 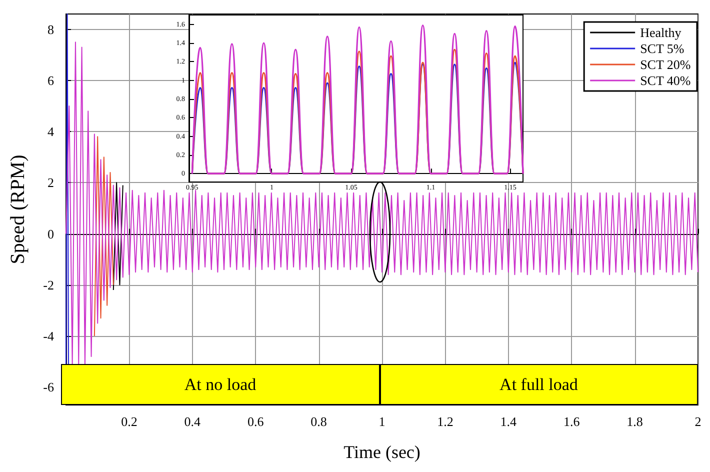 I want to click on y-tick-label: 0, so click(x=51, y=234).